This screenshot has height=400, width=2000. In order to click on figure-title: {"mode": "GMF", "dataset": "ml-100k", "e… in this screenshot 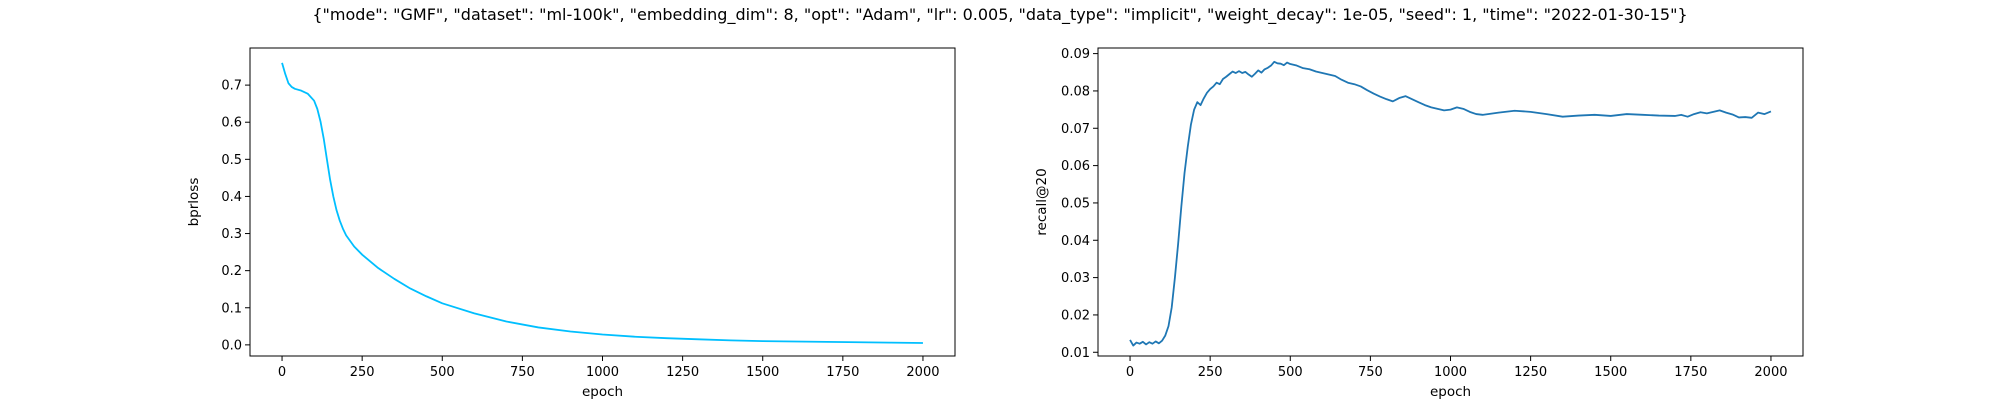, I will do `click(1000, 14)`.